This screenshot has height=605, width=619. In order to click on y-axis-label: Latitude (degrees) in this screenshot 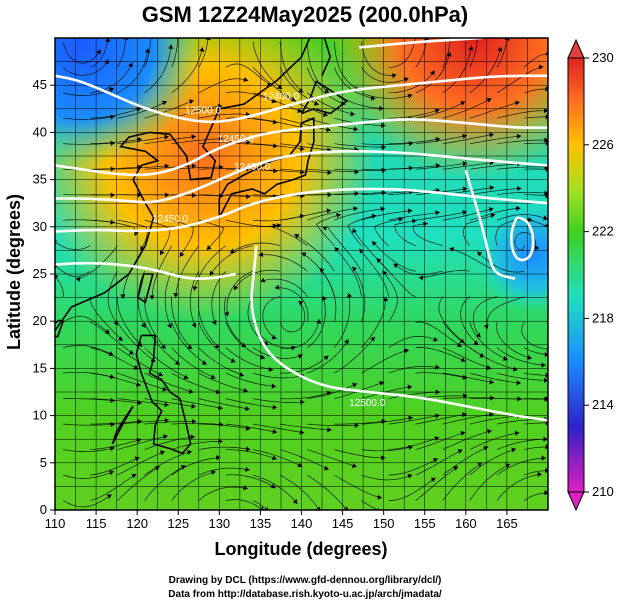, I will do `click(14, 272)`.